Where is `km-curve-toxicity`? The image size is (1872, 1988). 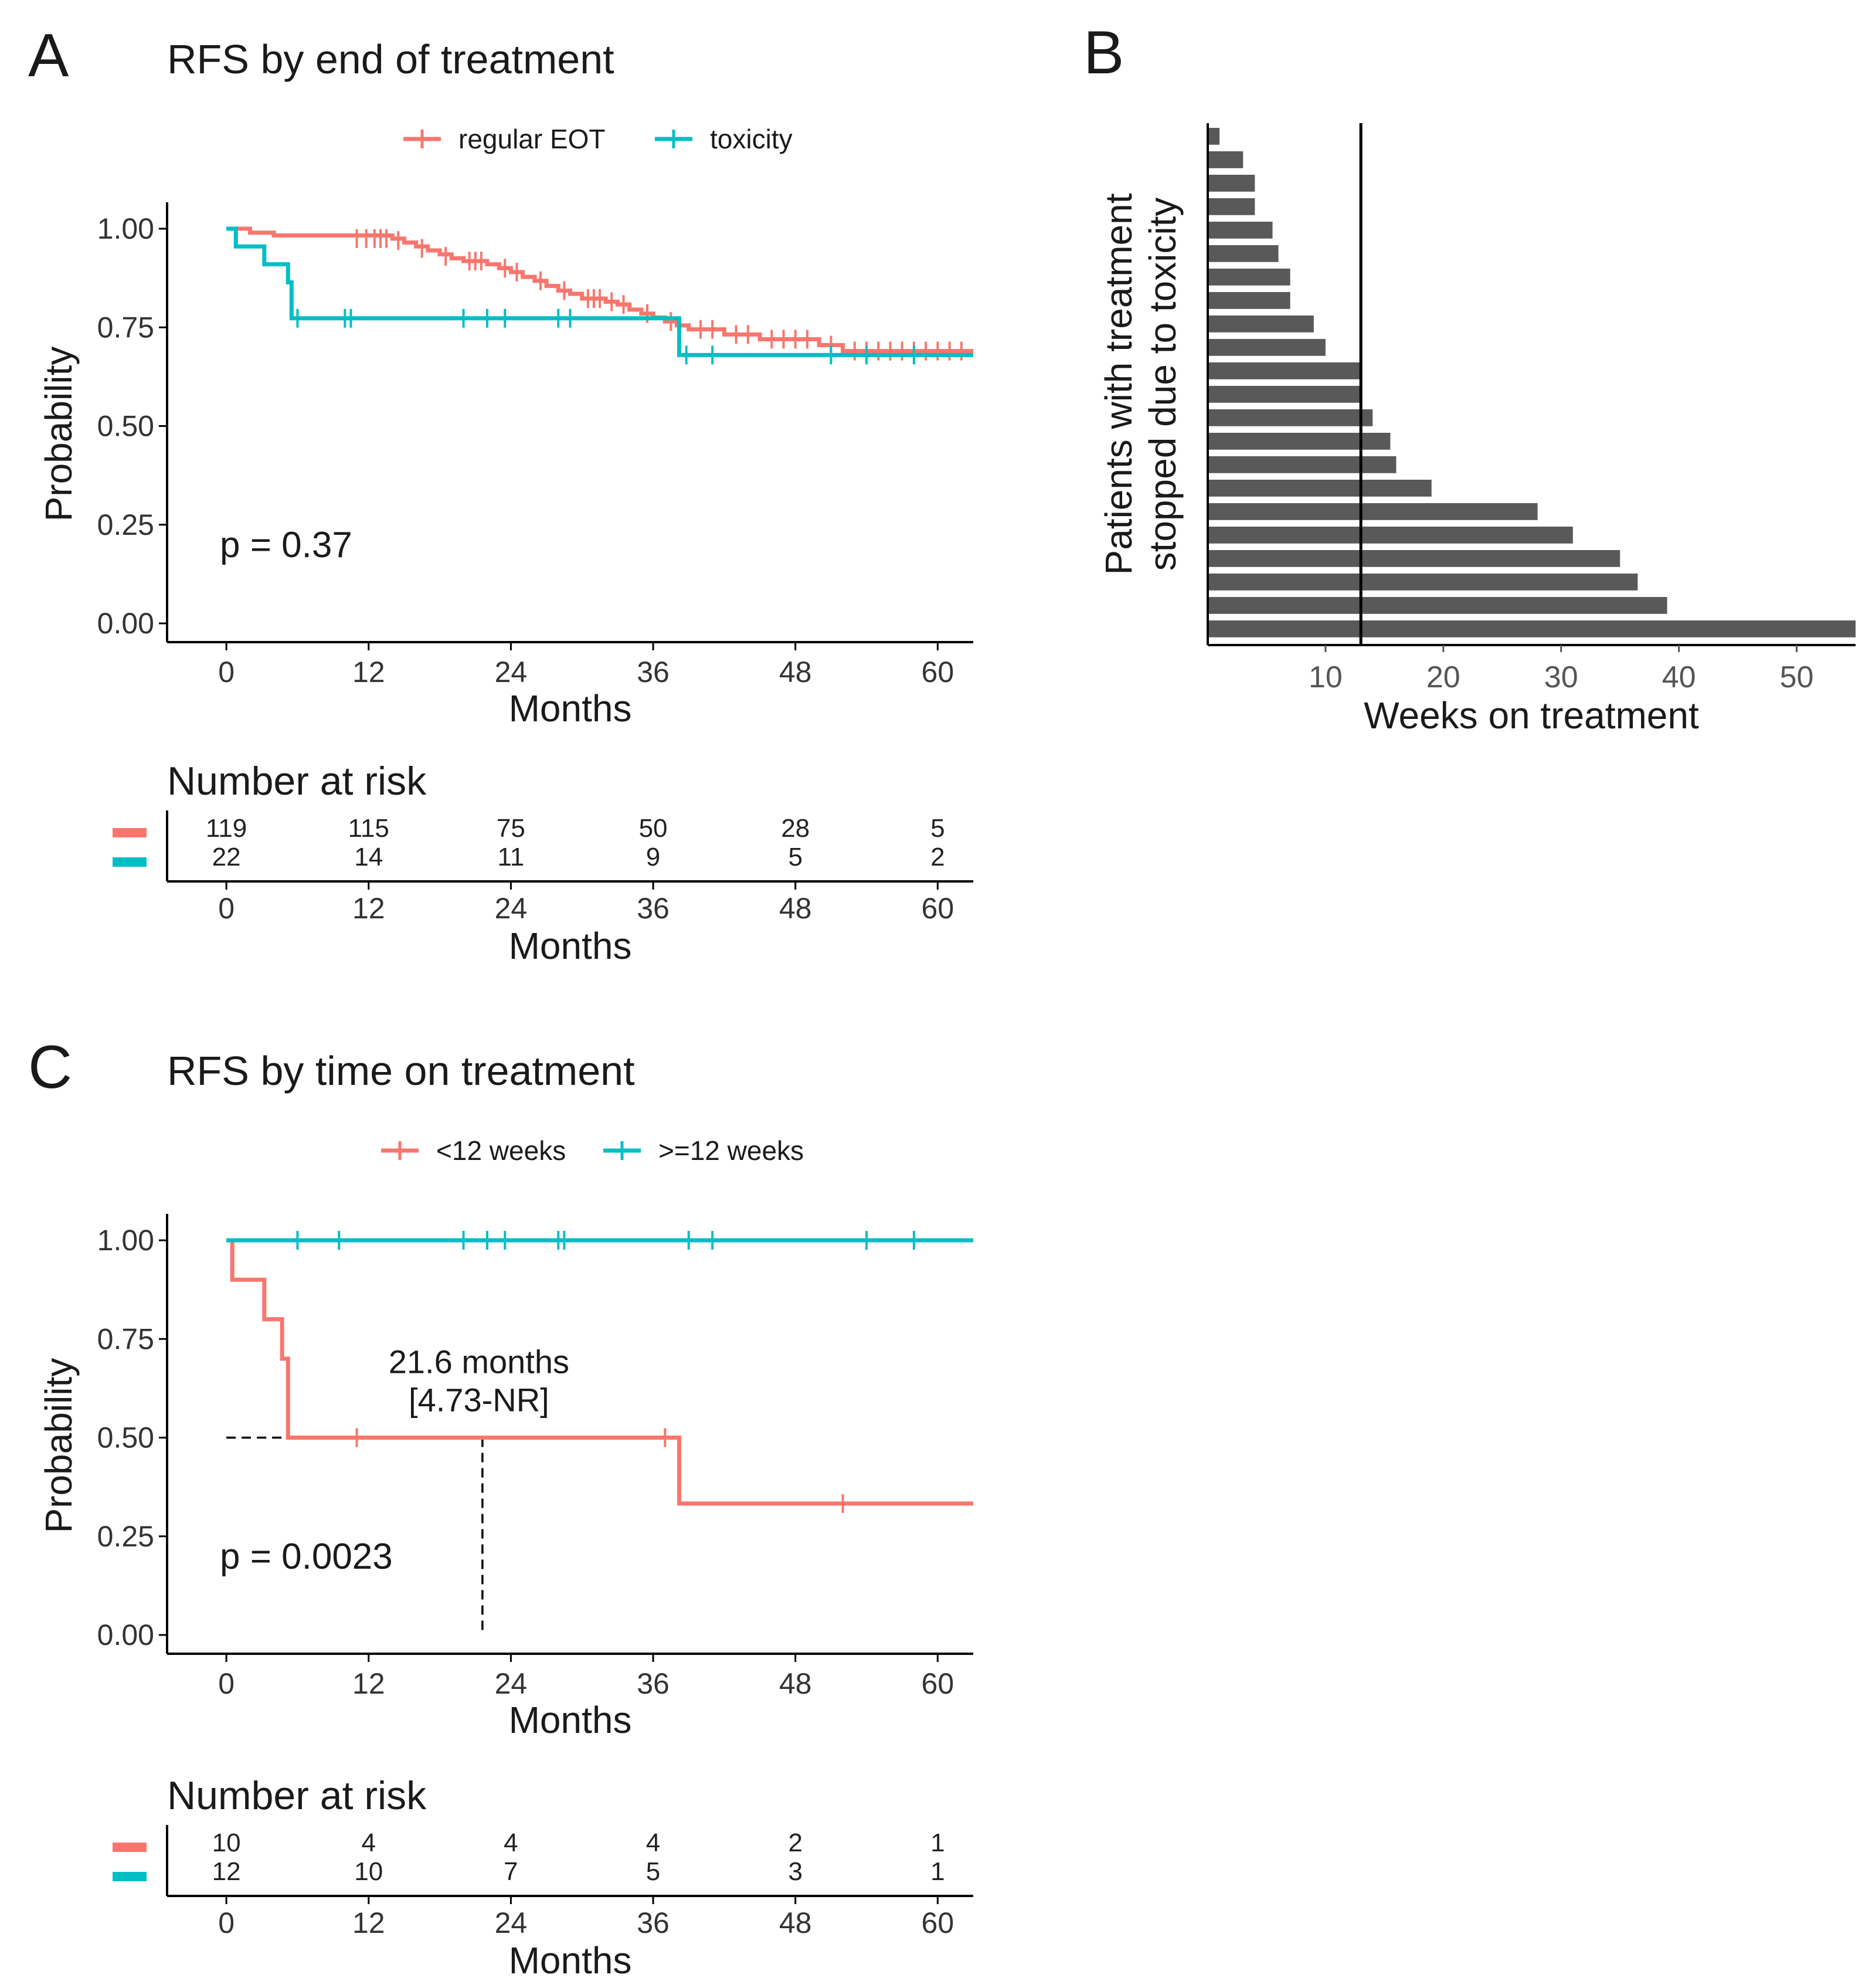 km-curve-toxicity is located at coordinates (599, 291).